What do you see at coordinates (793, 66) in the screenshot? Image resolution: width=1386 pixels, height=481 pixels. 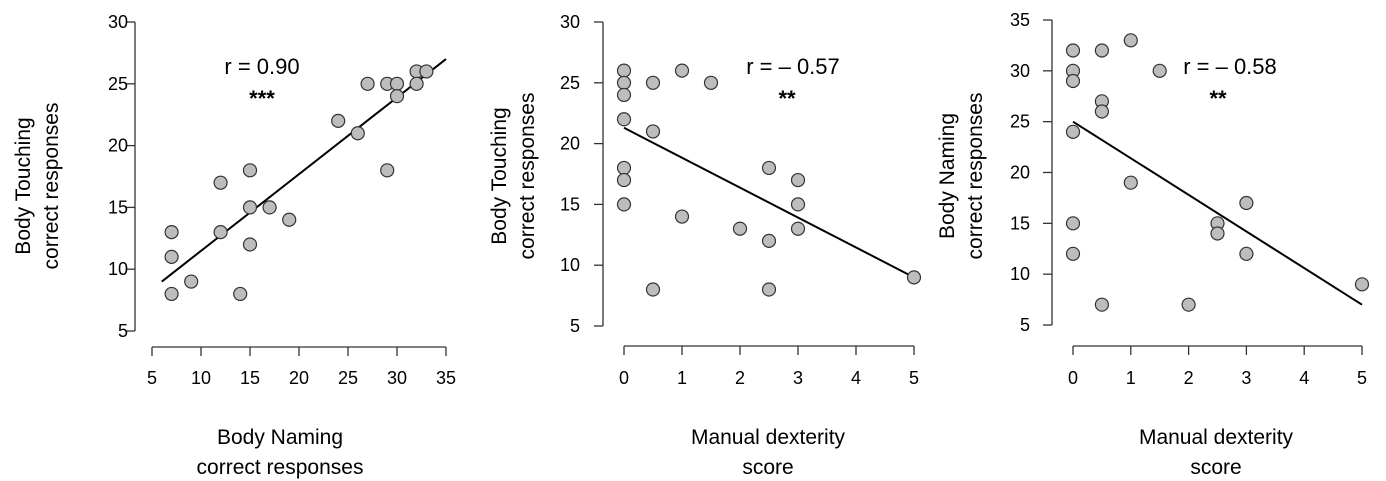 I see `correlation-label: r = – 0.57` at bounding box center [793, 66].